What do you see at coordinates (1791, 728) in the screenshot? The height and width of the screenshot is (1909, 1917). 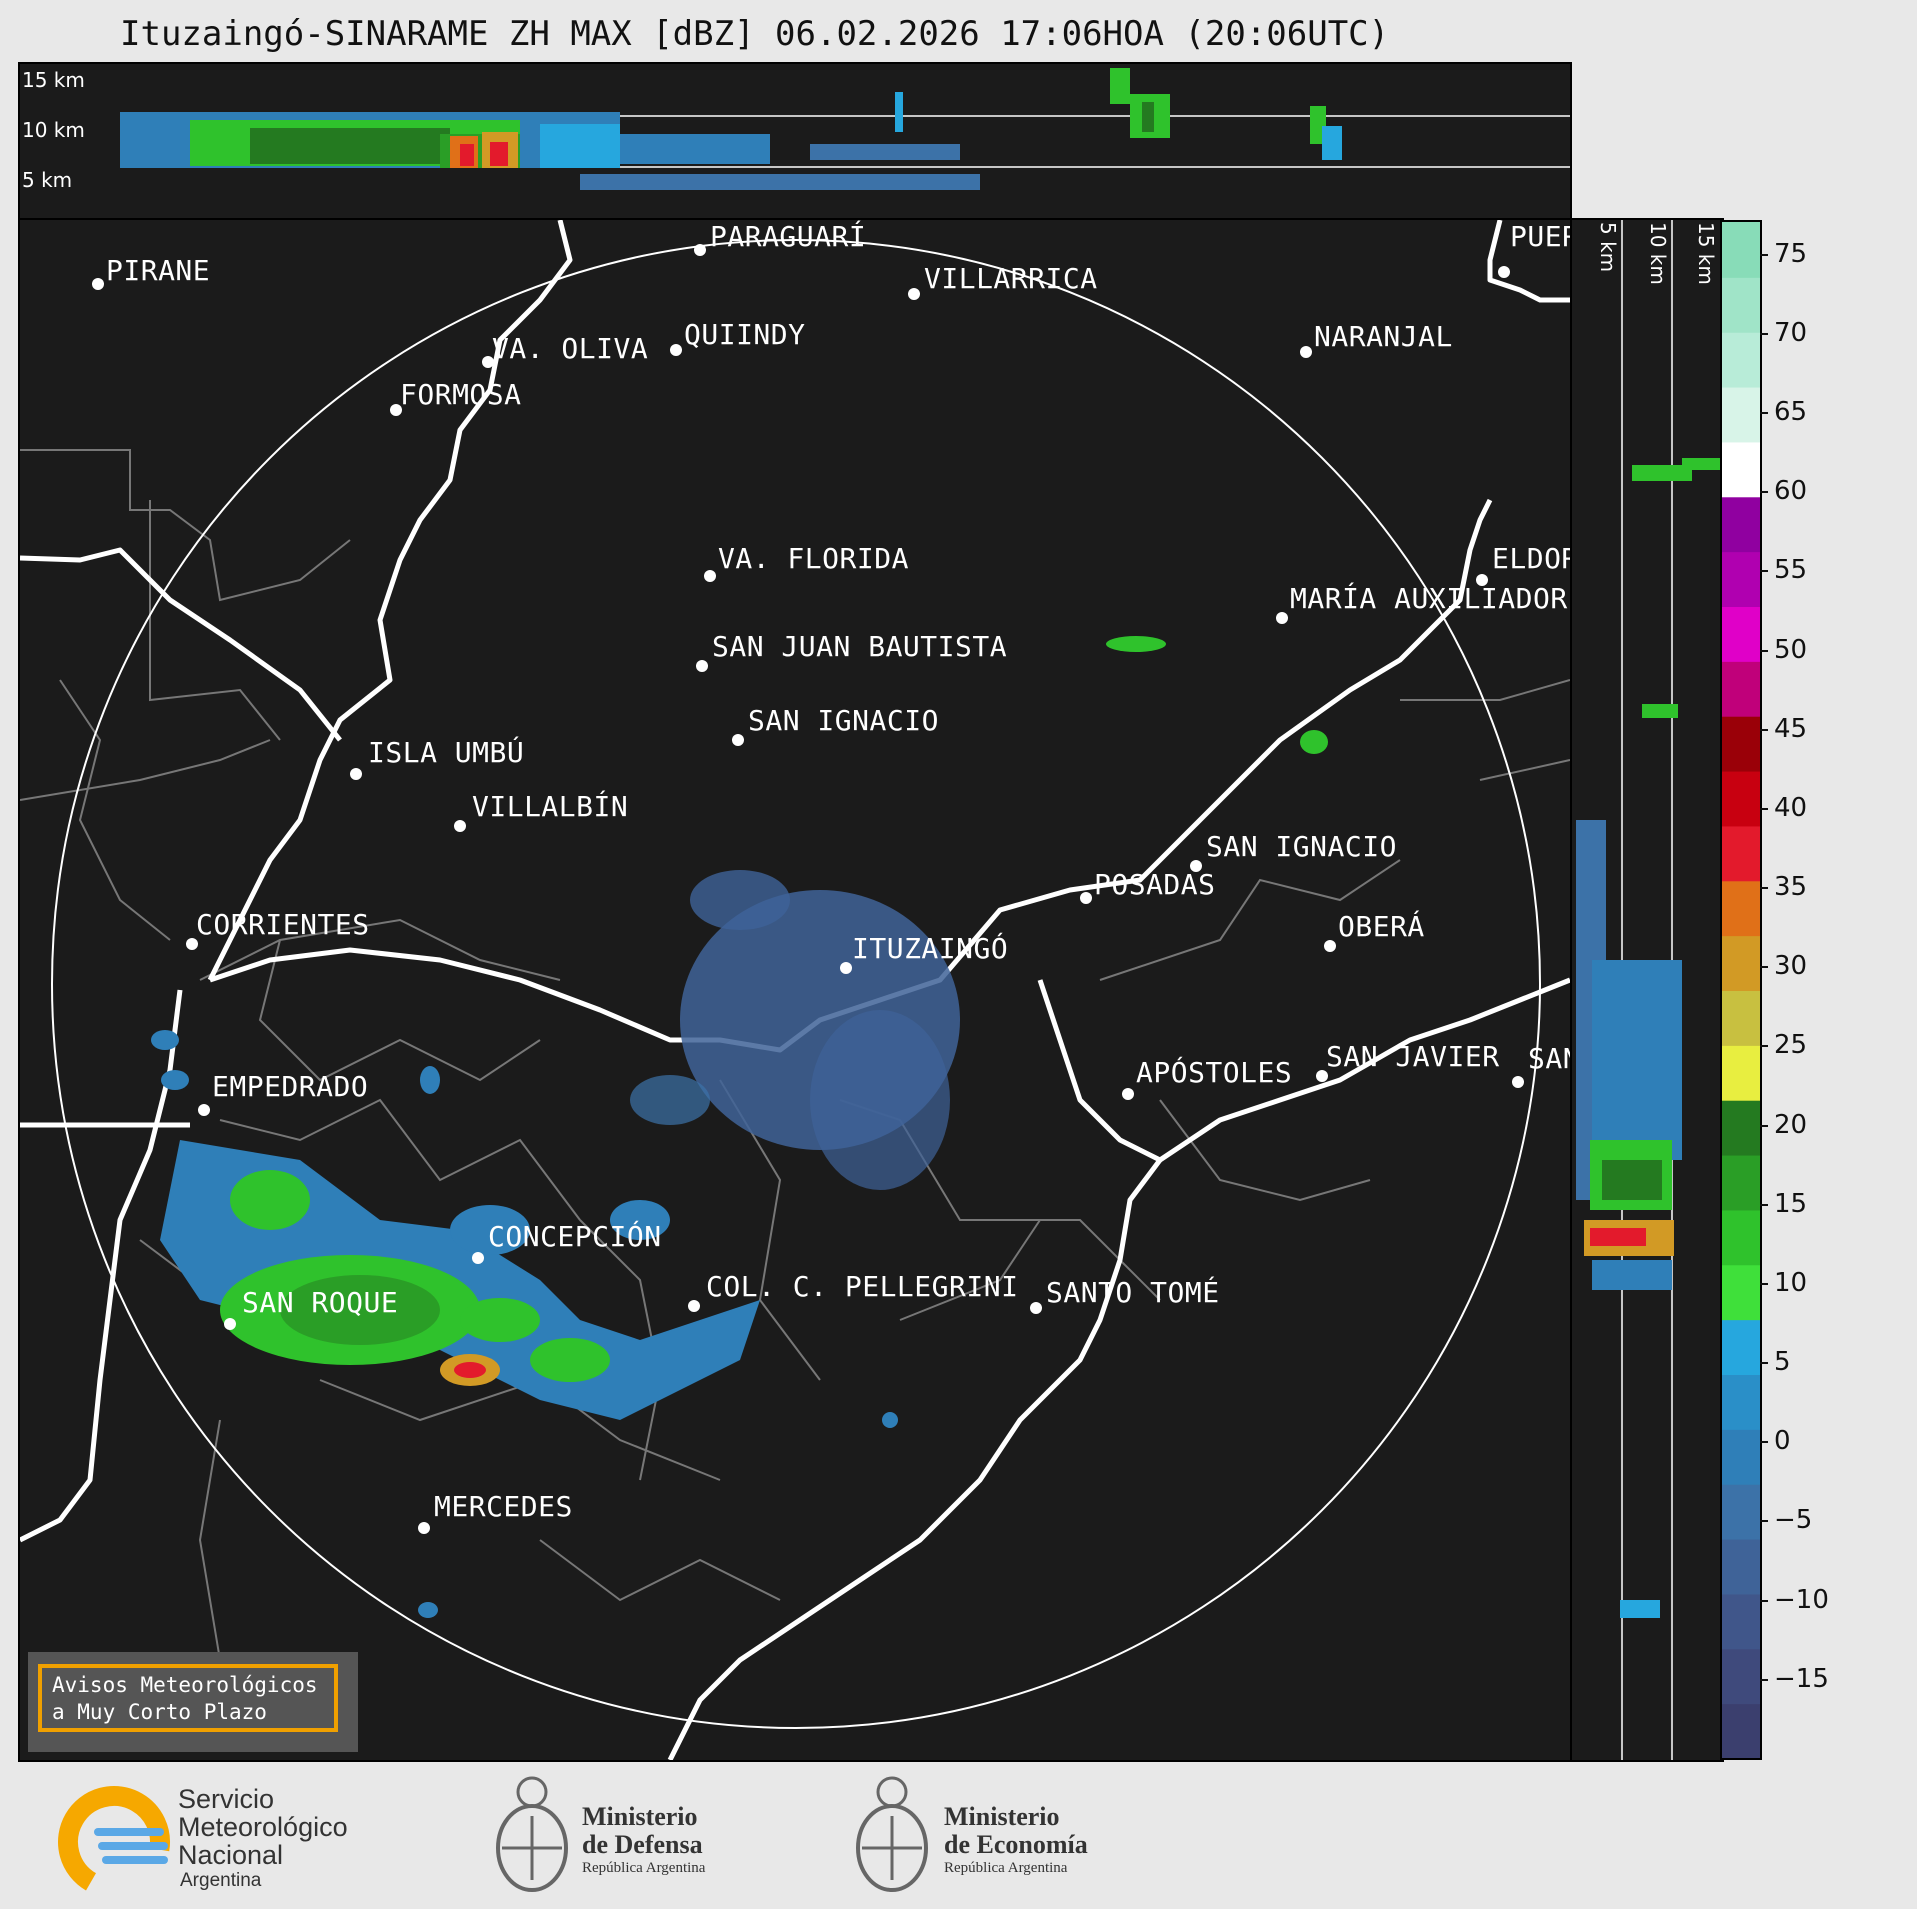 I see `colorbar-tick-label: 45` at bounding box center [1791, 728].